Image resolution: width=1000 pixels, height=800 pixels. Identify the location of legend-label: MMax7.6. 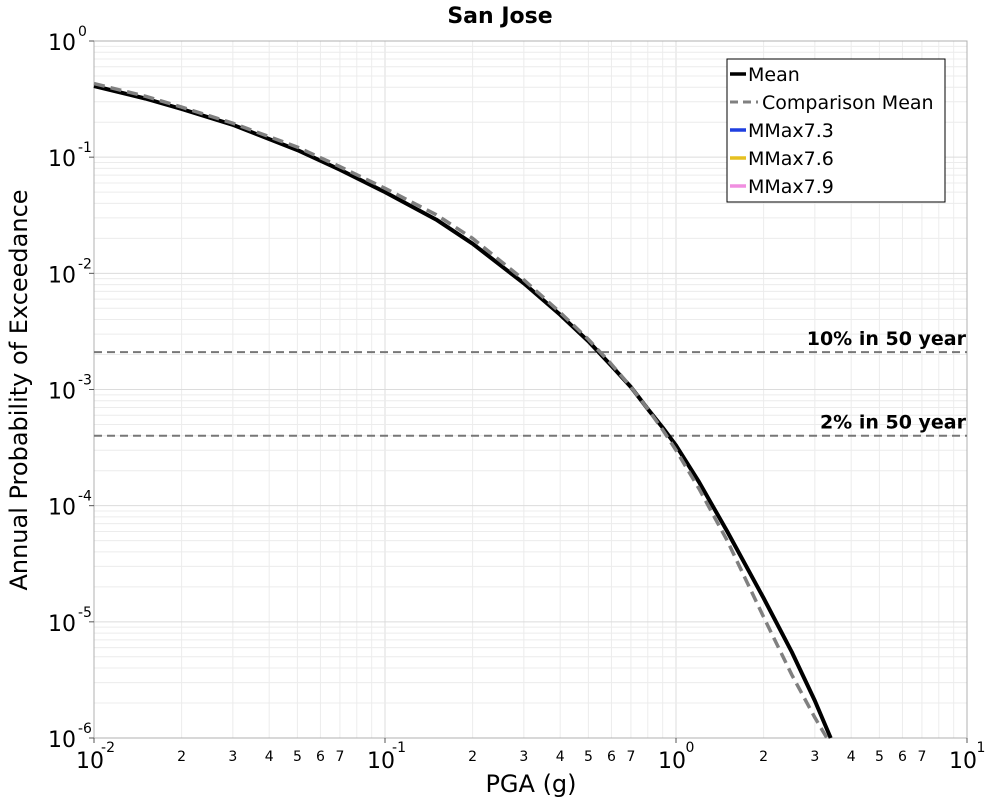
(791, 159).